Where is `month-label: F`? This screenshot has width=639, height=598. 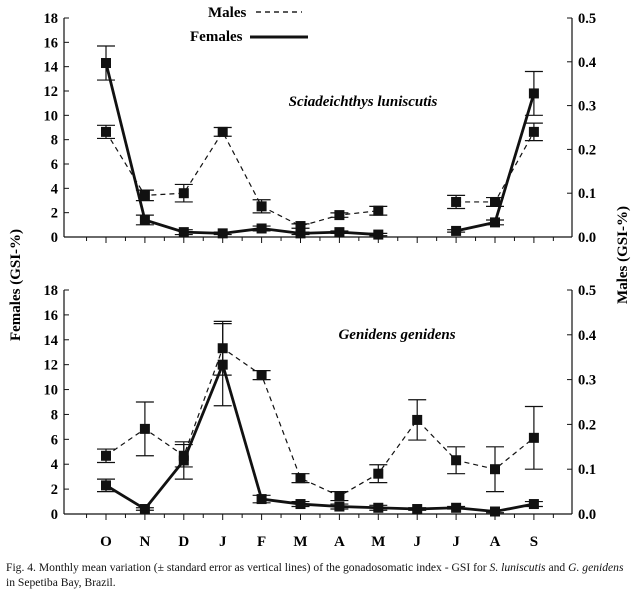 month-label: F is located at coordinates (261, 542).